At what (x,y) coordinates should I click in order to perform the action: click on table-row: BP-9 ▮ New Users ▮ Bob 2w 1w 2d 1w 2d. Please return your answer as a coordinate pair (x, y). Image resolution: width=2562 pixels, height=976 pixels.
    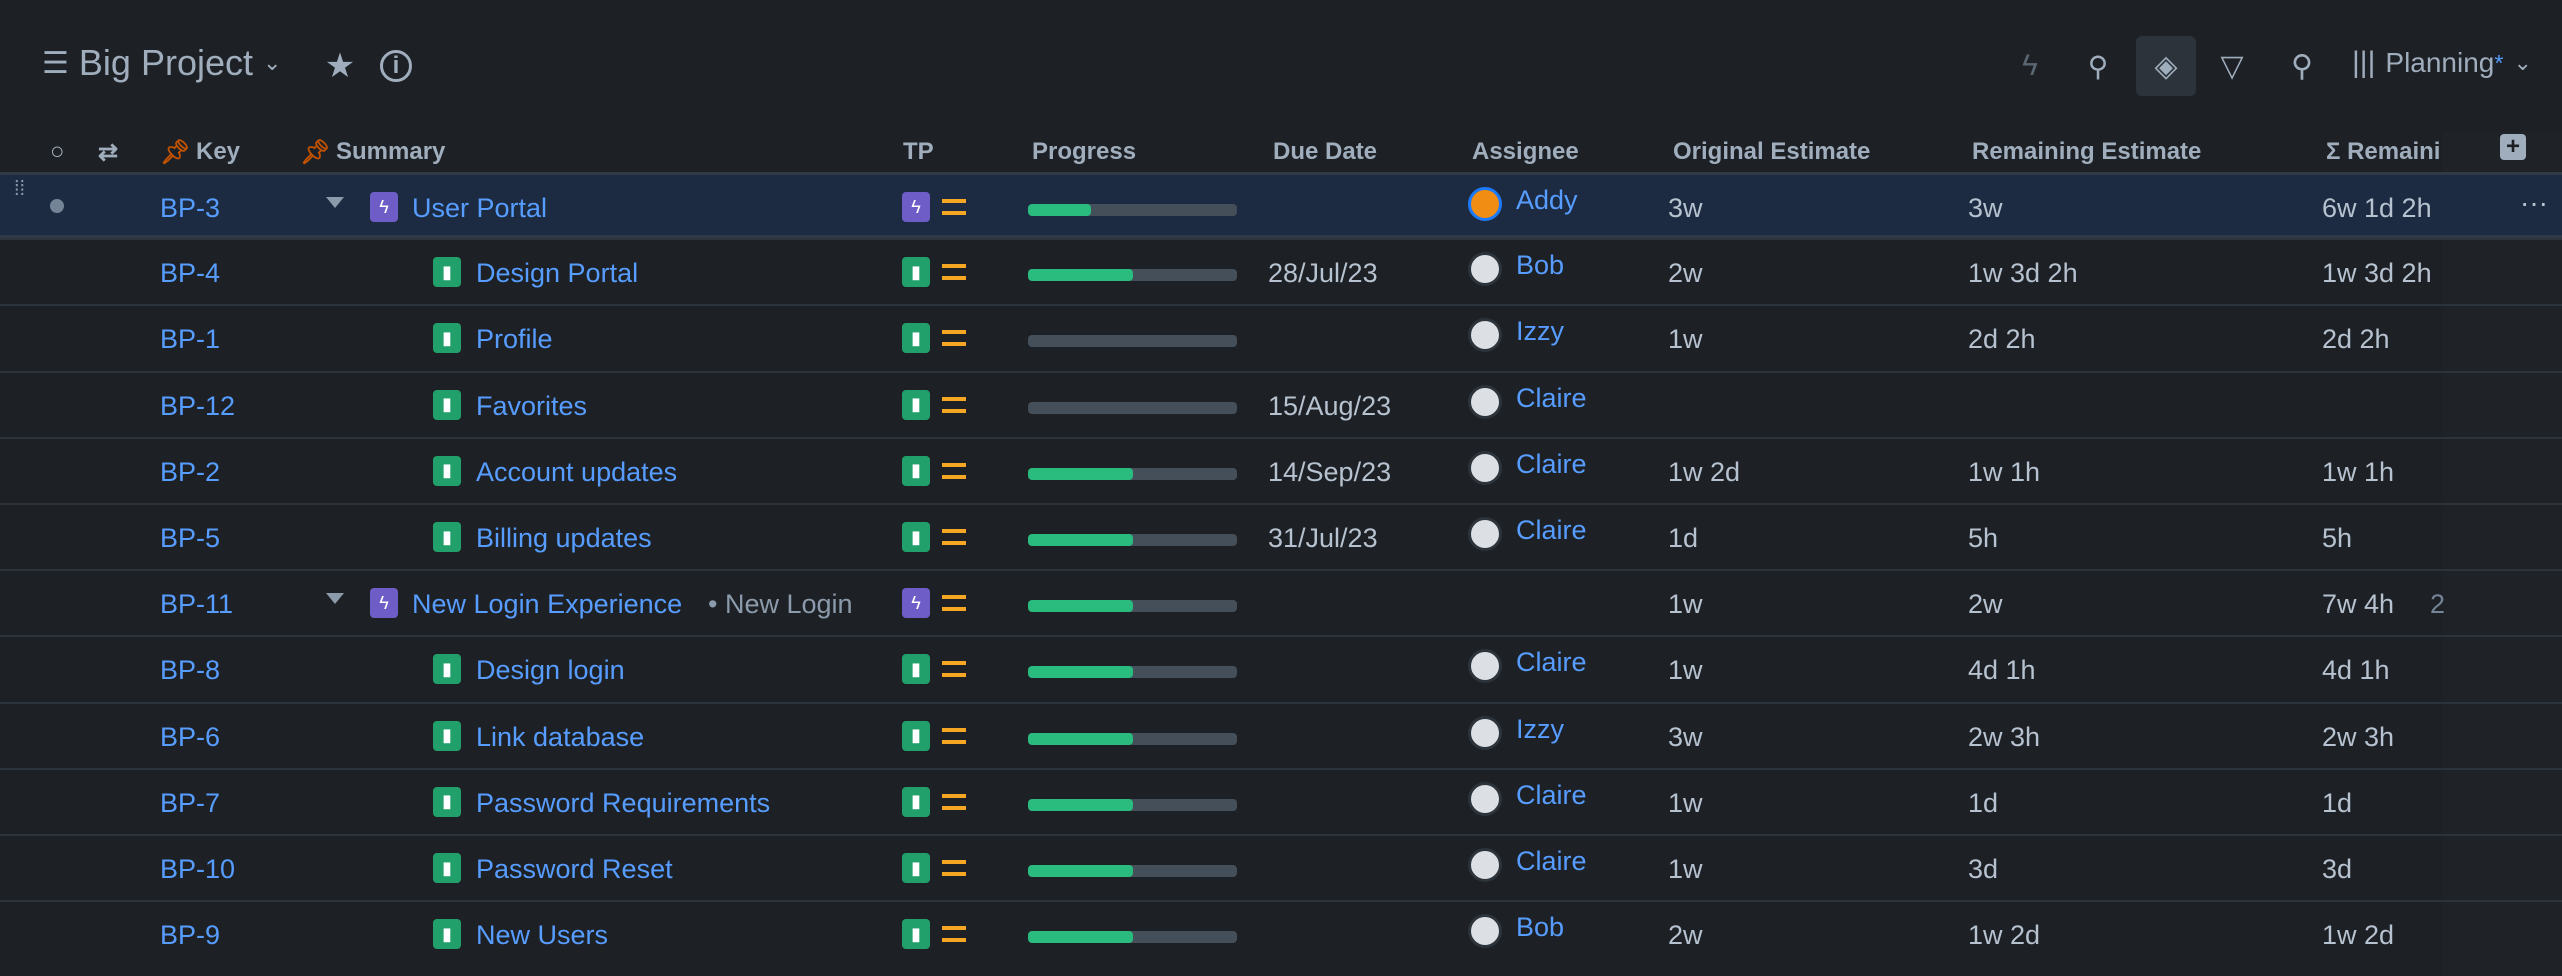
    Looking at the image, I should click on (1281, 933).